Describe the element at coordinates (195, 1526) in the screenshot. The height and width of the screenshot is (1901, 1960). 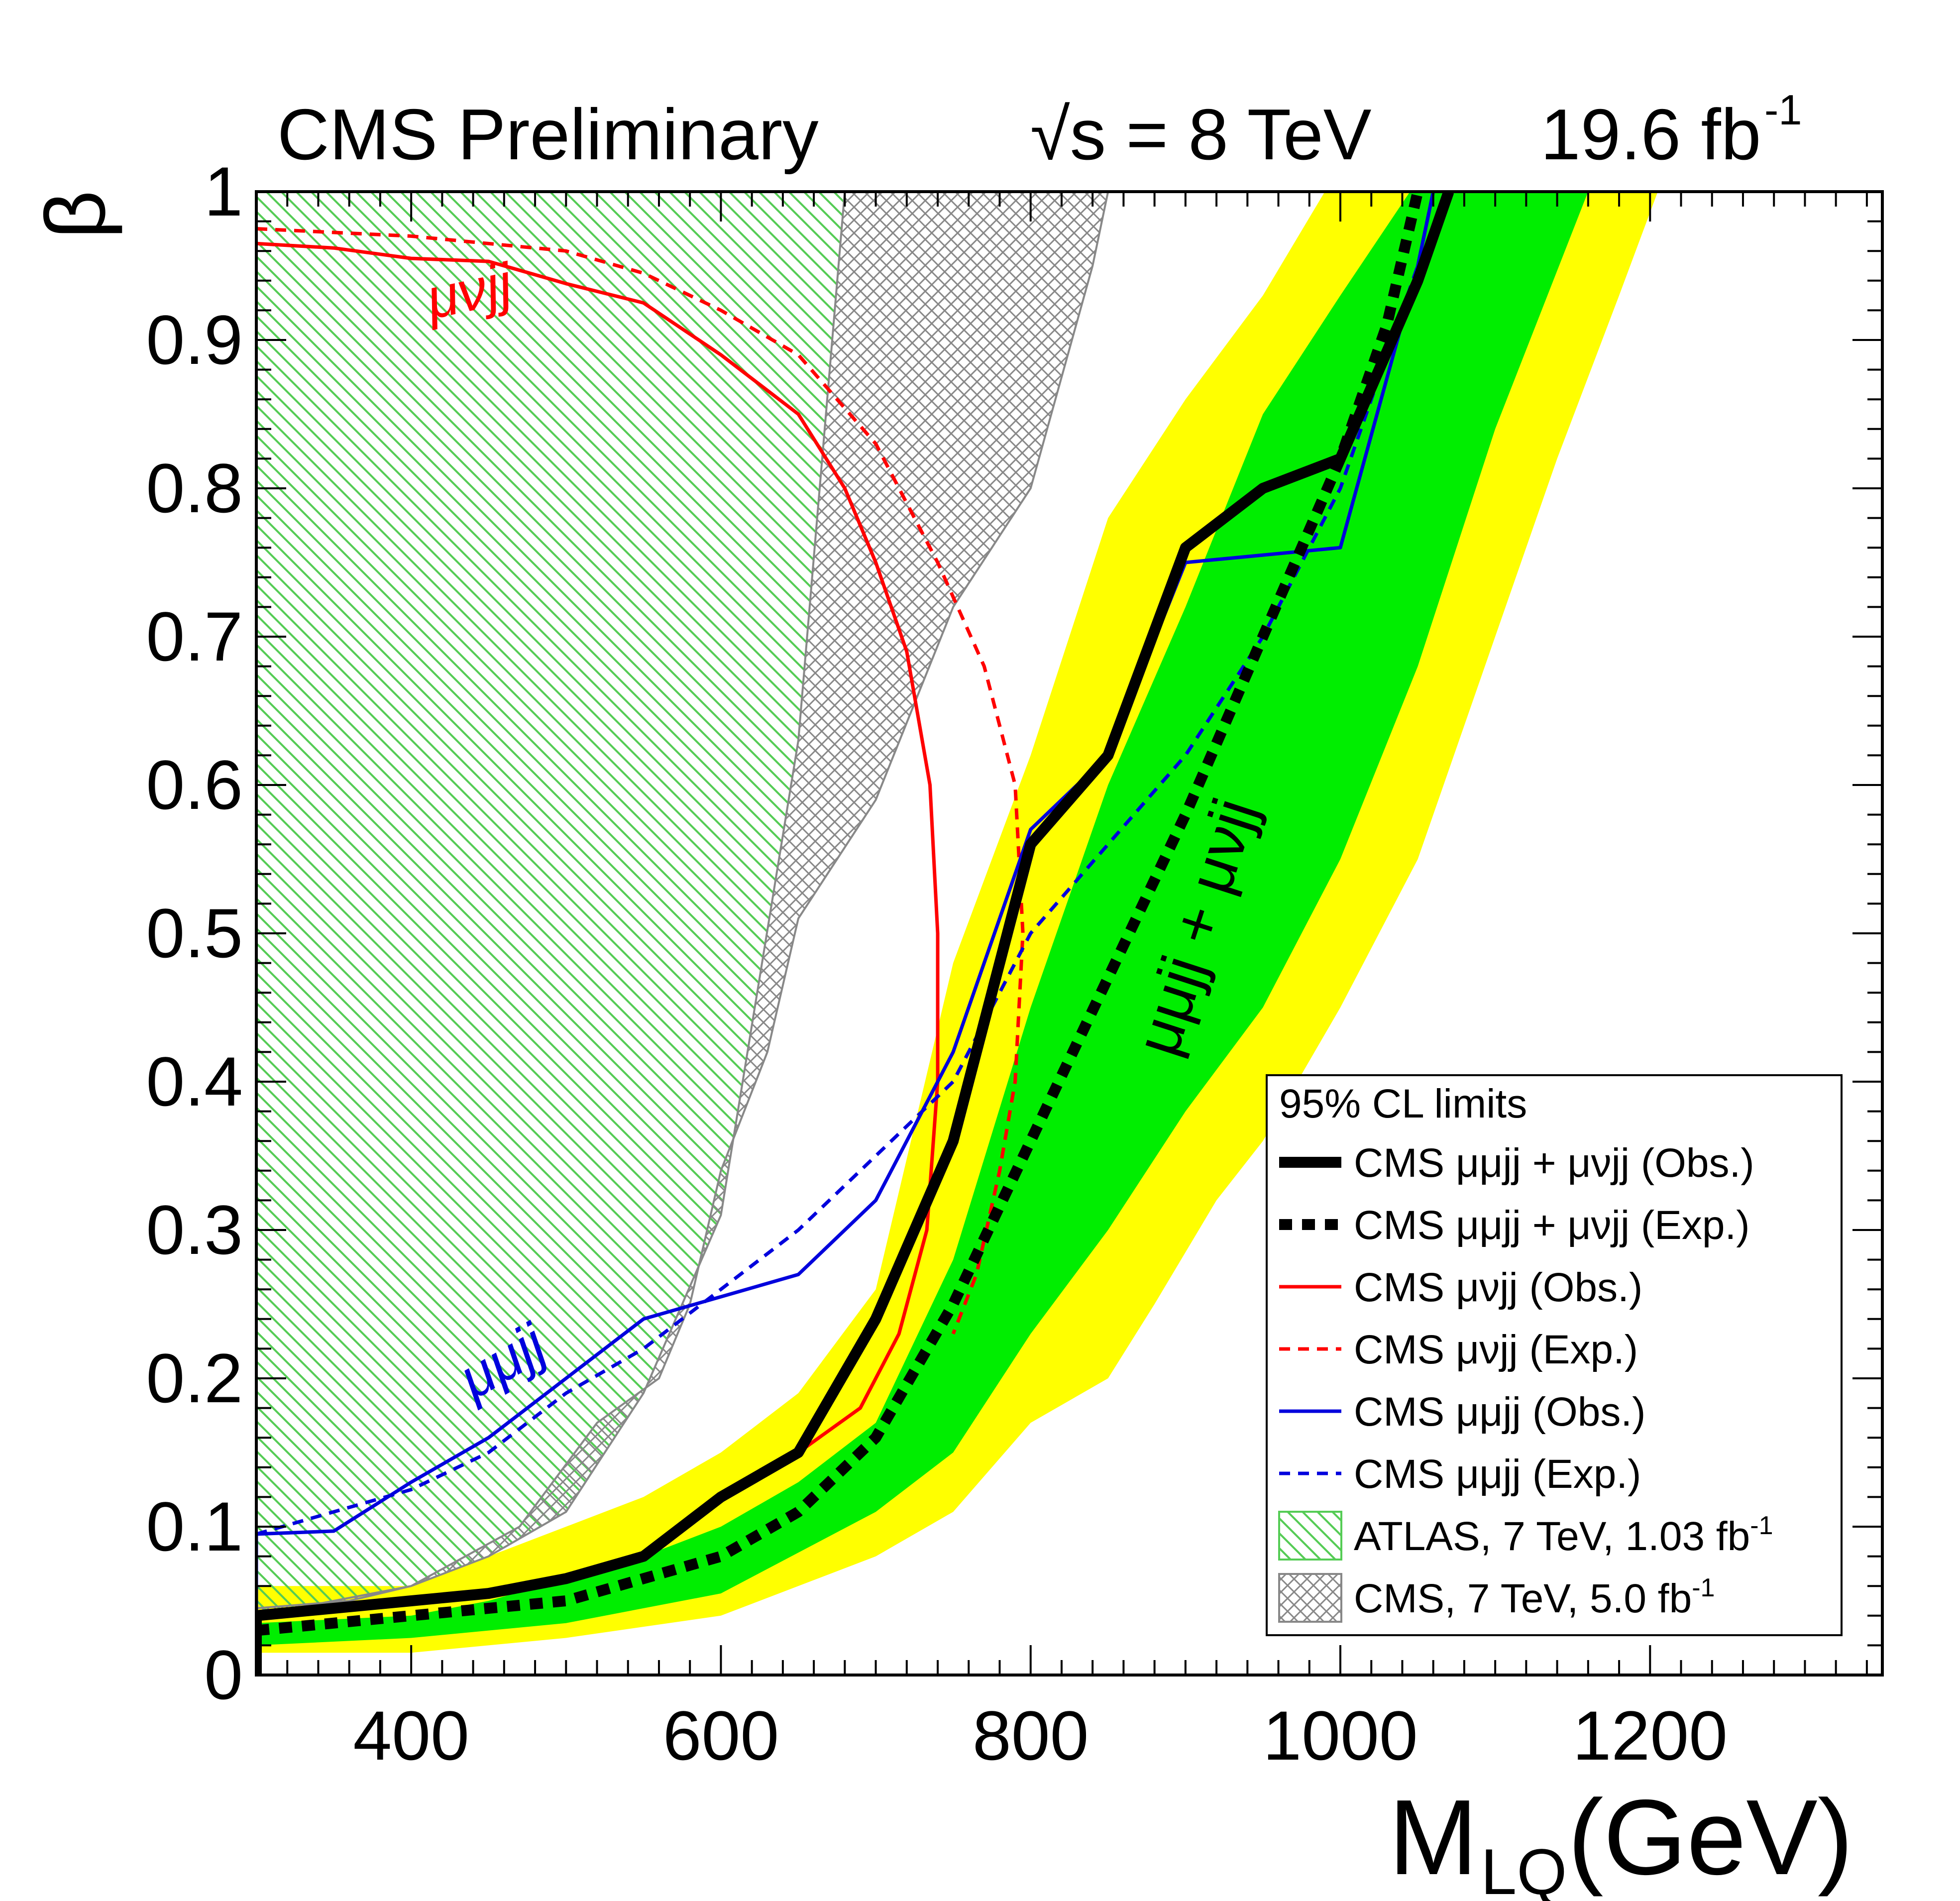
I see `y-tick-label: 0.1` at that location.